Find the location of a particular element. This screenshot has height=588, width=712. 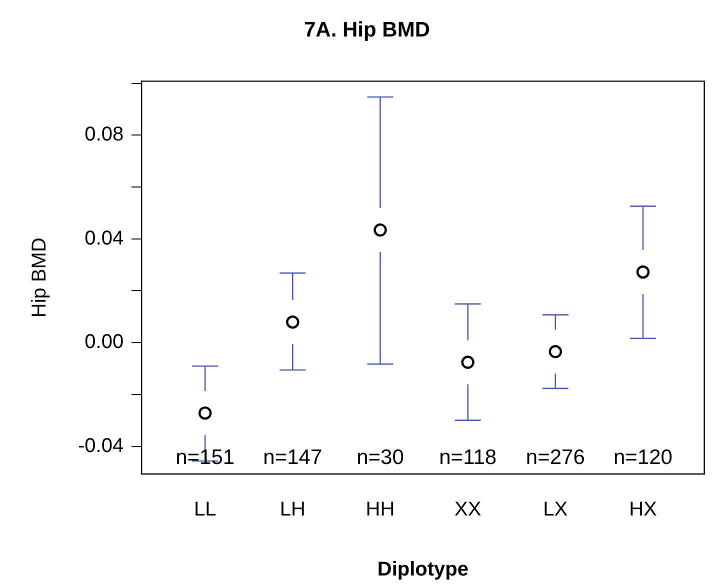

annotation: n=120 is located at coordinates (643, 457).